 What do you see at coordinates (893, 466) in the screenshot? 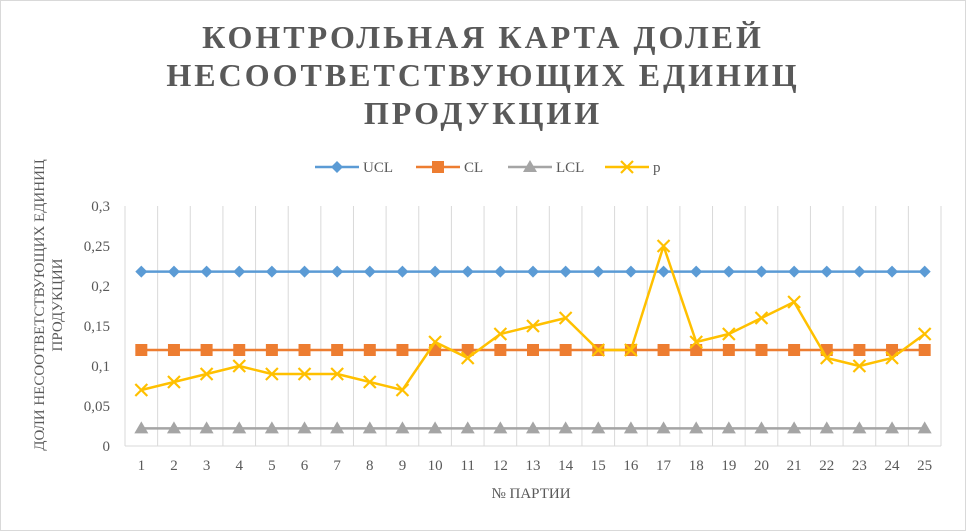
I see `x-tick-label: 24` at bounding box center [893, 466].